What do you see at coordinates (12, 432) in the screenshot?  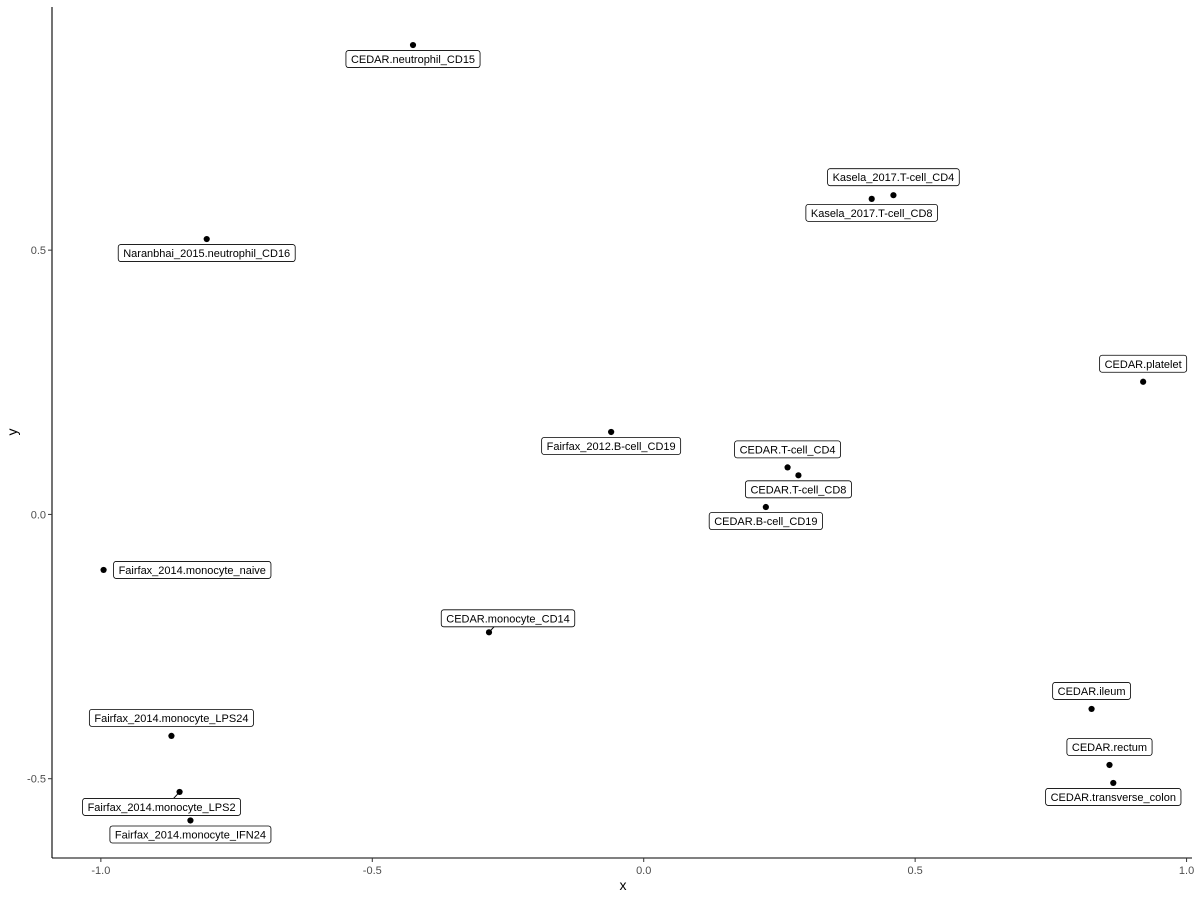 I see `y-axis-title: y` at bounding box center [12, 432].